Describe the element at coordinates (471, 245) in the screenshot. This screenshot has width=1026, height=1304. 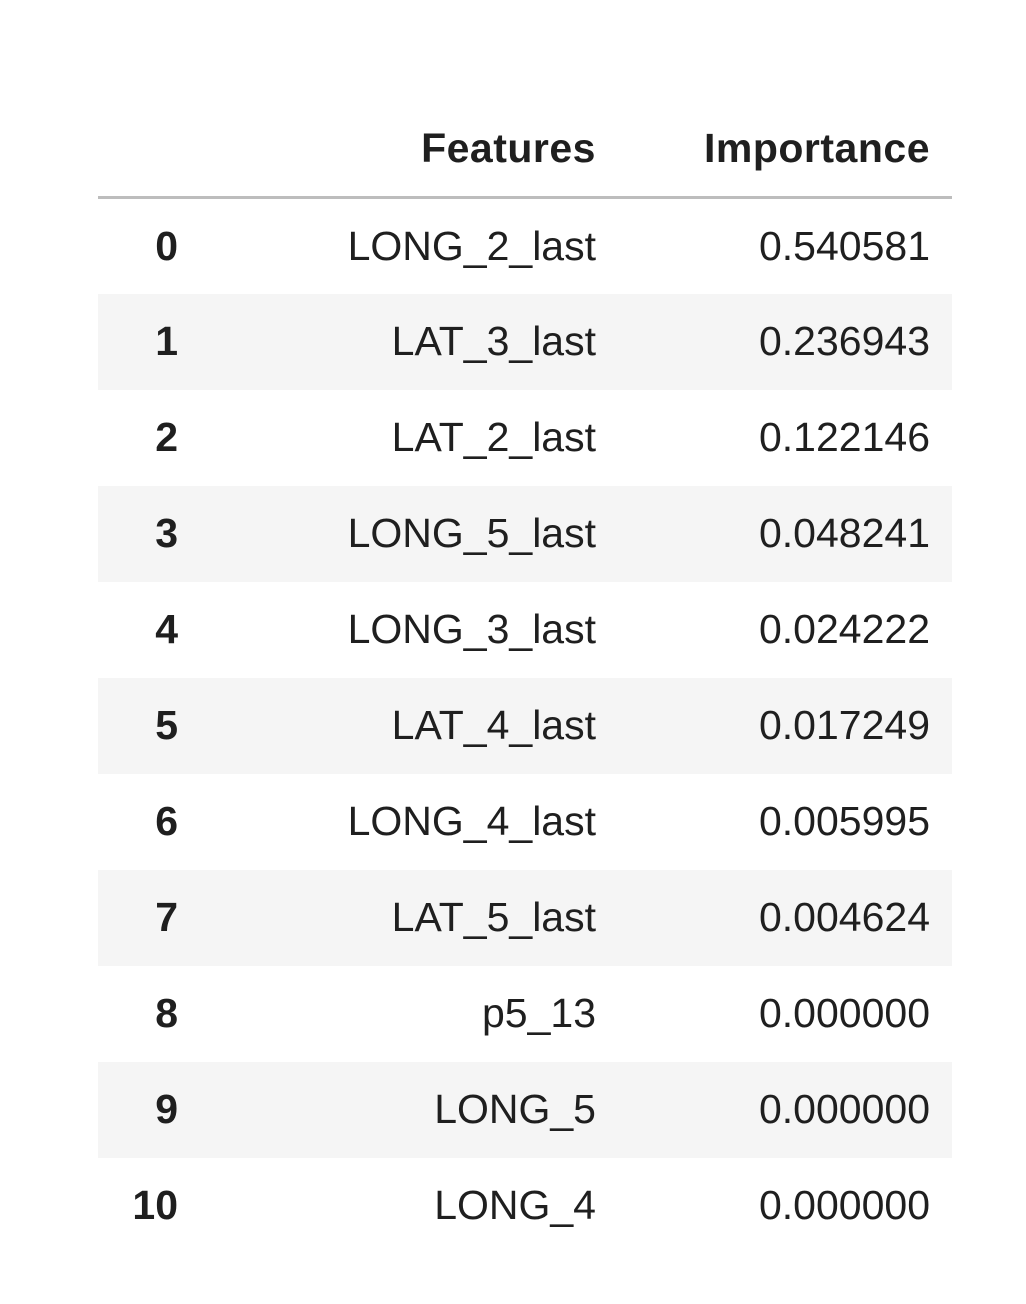
I see `feature-cell: LONG_2_last` at that location.